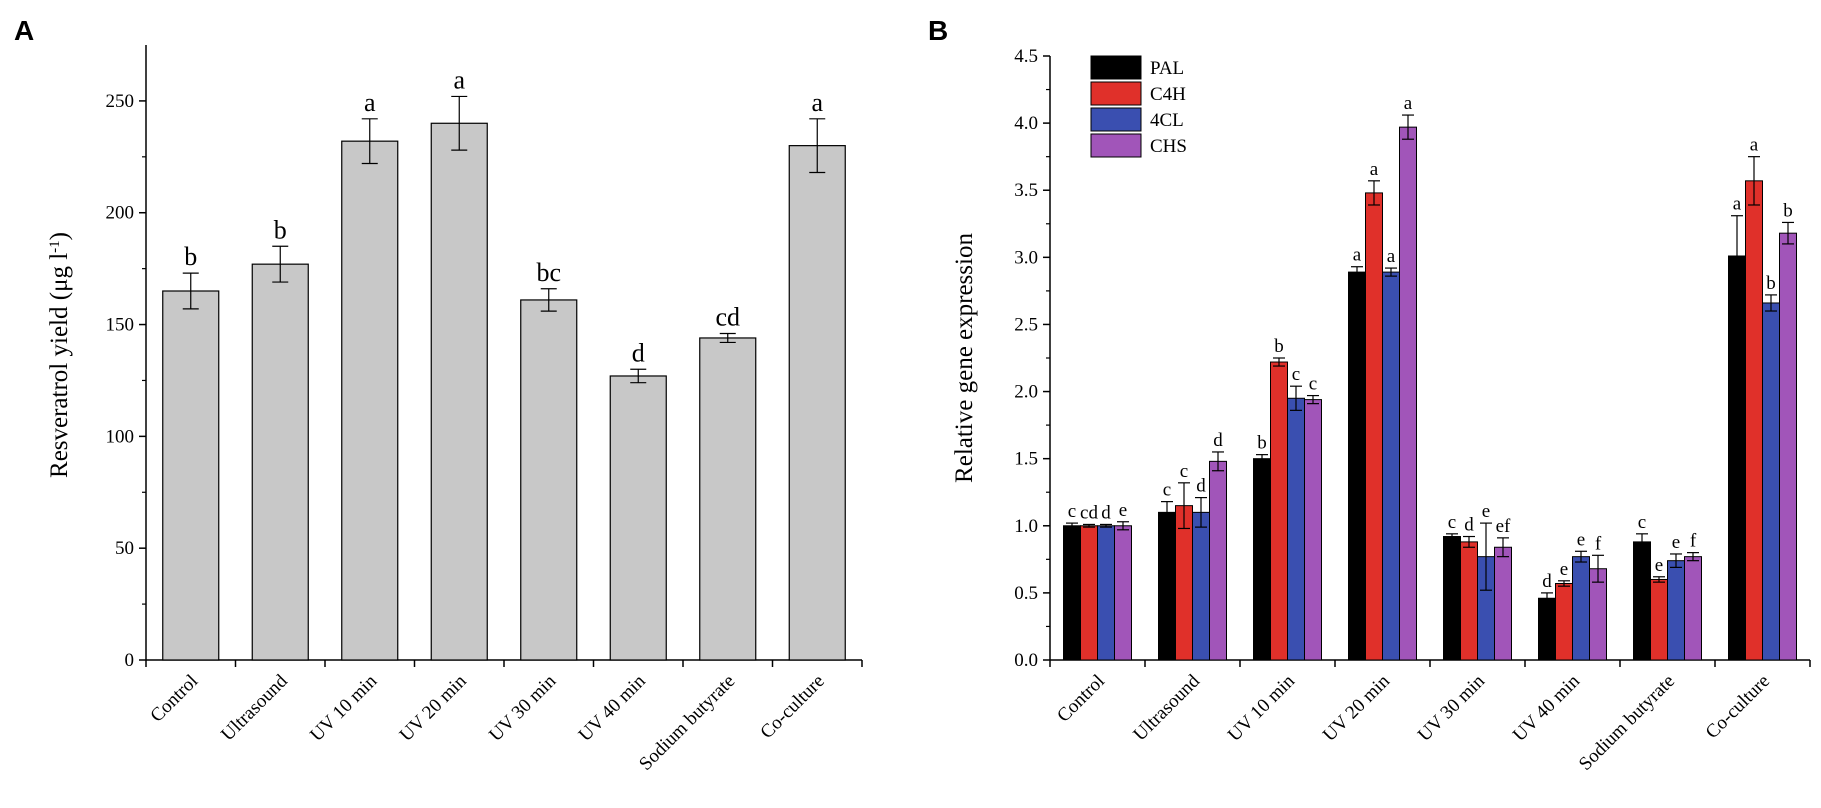 This screenshot has width=1821, height=808. What do you see at coordinates (1754, 420) in the screenshot?
I see `panel-b-bar-c4h-co-culture` at bounding box center [1754, 420].